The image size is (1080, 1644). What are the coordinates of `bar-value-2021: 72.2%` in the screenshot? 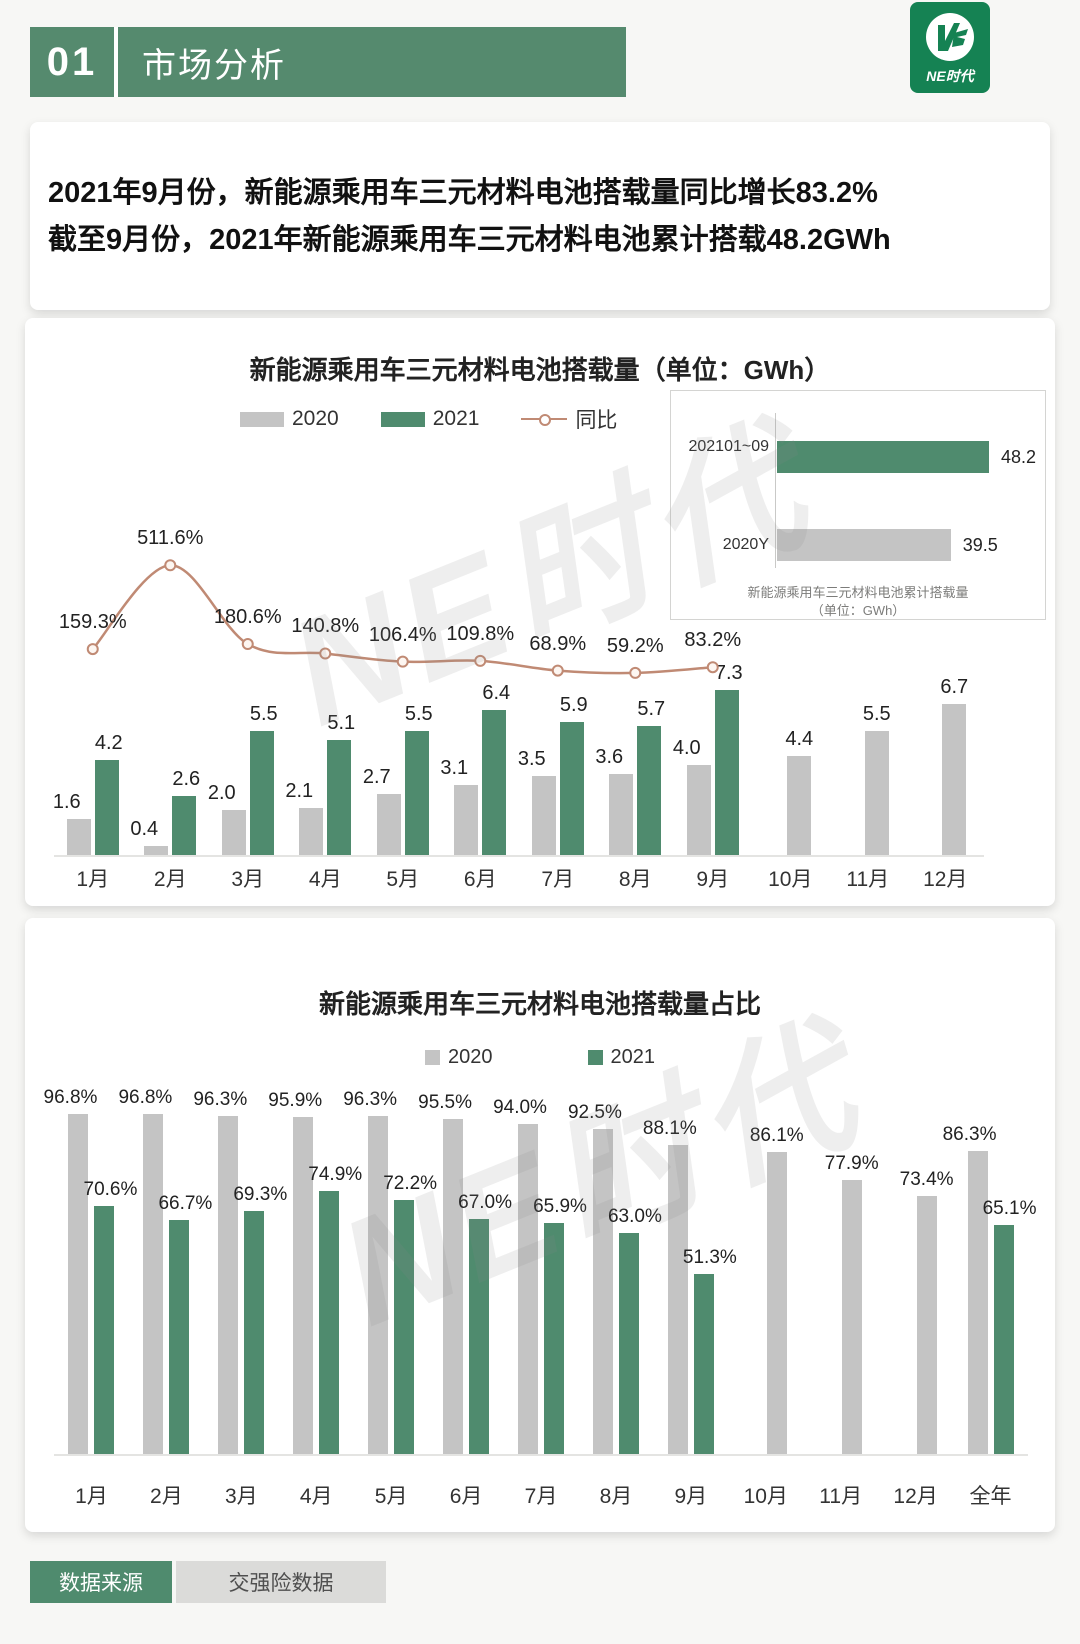 It's located at (410, 1184).